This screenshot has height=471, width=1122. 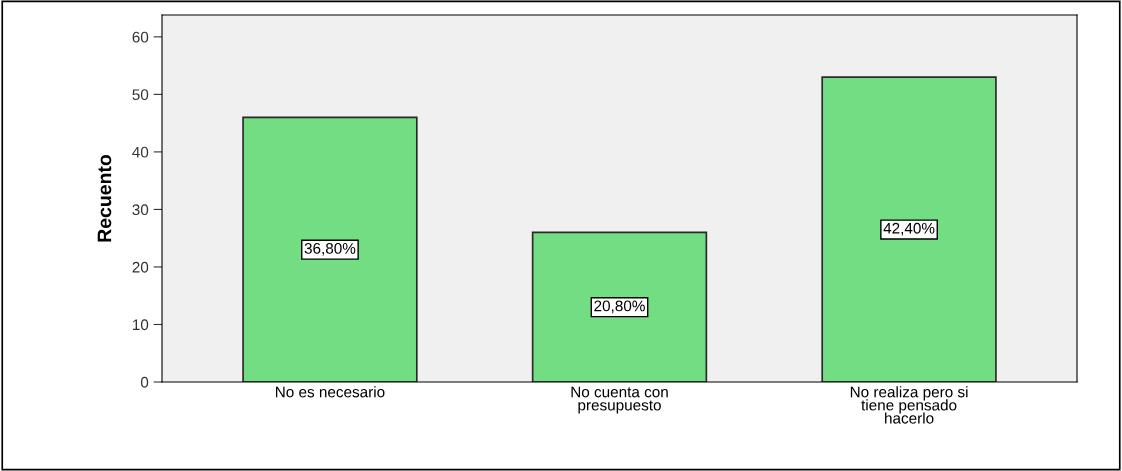 I want to click on y-tick-label: 20, so click(x=140, y=267).